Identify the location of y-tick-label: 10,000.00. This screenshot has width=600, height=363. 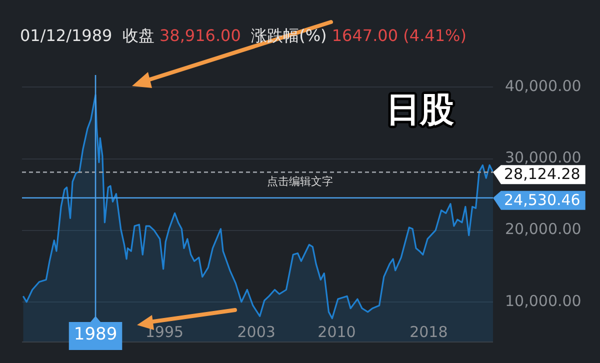
(543, 301).